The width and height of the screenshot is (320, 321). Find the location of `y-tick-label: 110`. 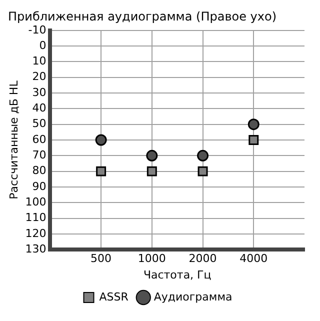

y-tick-label: 110 is located at coordinates (35, 217).